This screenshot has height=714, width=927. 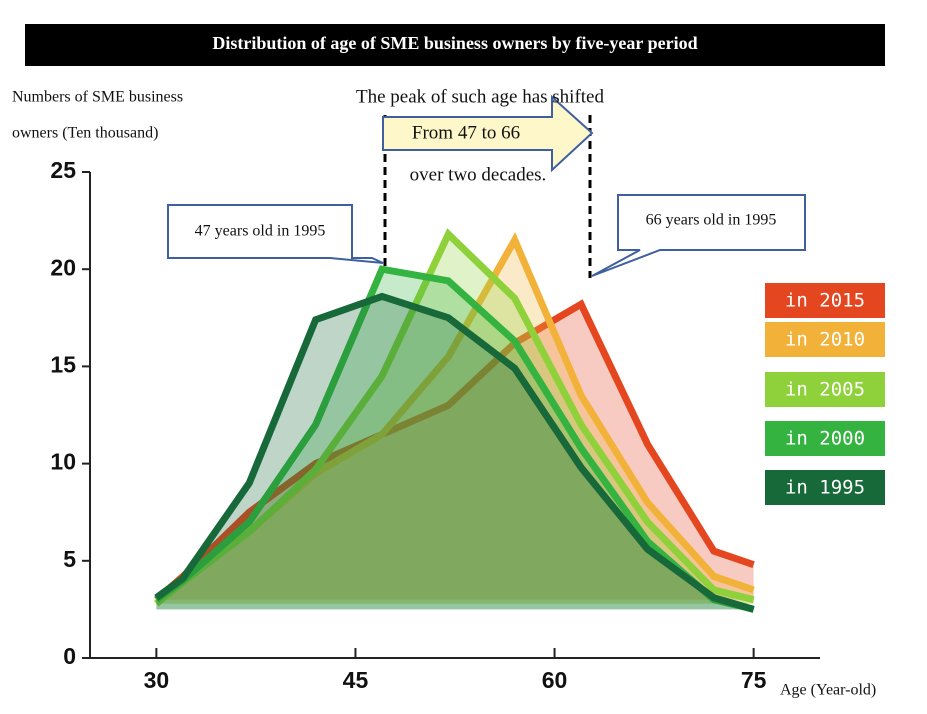 What do you see at coordinates (480, 96) in the screenshot?
I see `annotation: The peak of such age has shifted` at bounding box center [480, 96].